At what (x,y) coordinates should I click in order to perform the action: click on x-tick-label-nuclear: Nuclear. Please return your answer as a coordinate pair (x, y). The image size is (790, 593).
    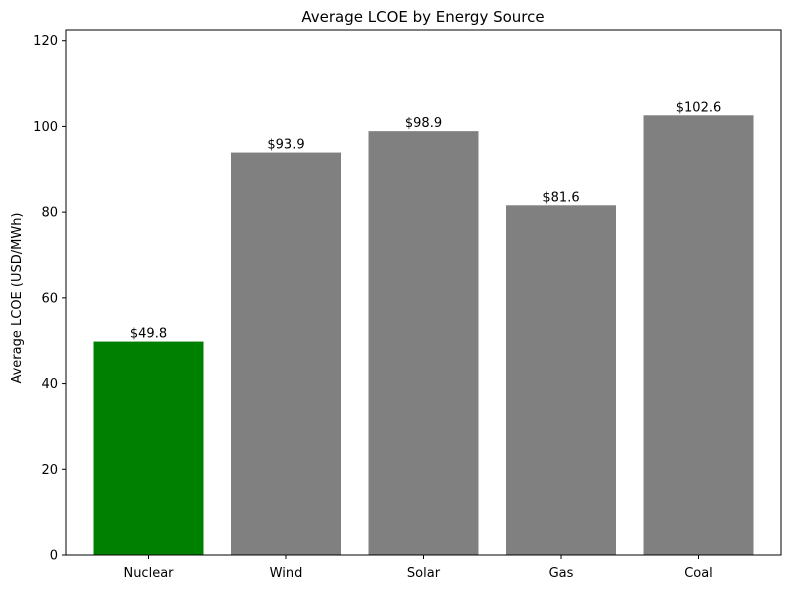
    Looking at the image, I should click on (148, 573).